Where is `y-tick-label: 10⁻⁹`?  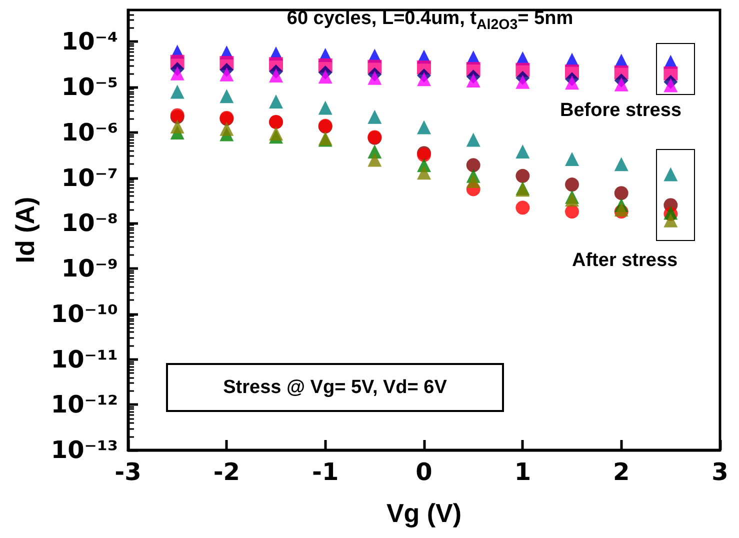
y-tick-label: 10⁻⁹ is located at coordinates (89, 268).